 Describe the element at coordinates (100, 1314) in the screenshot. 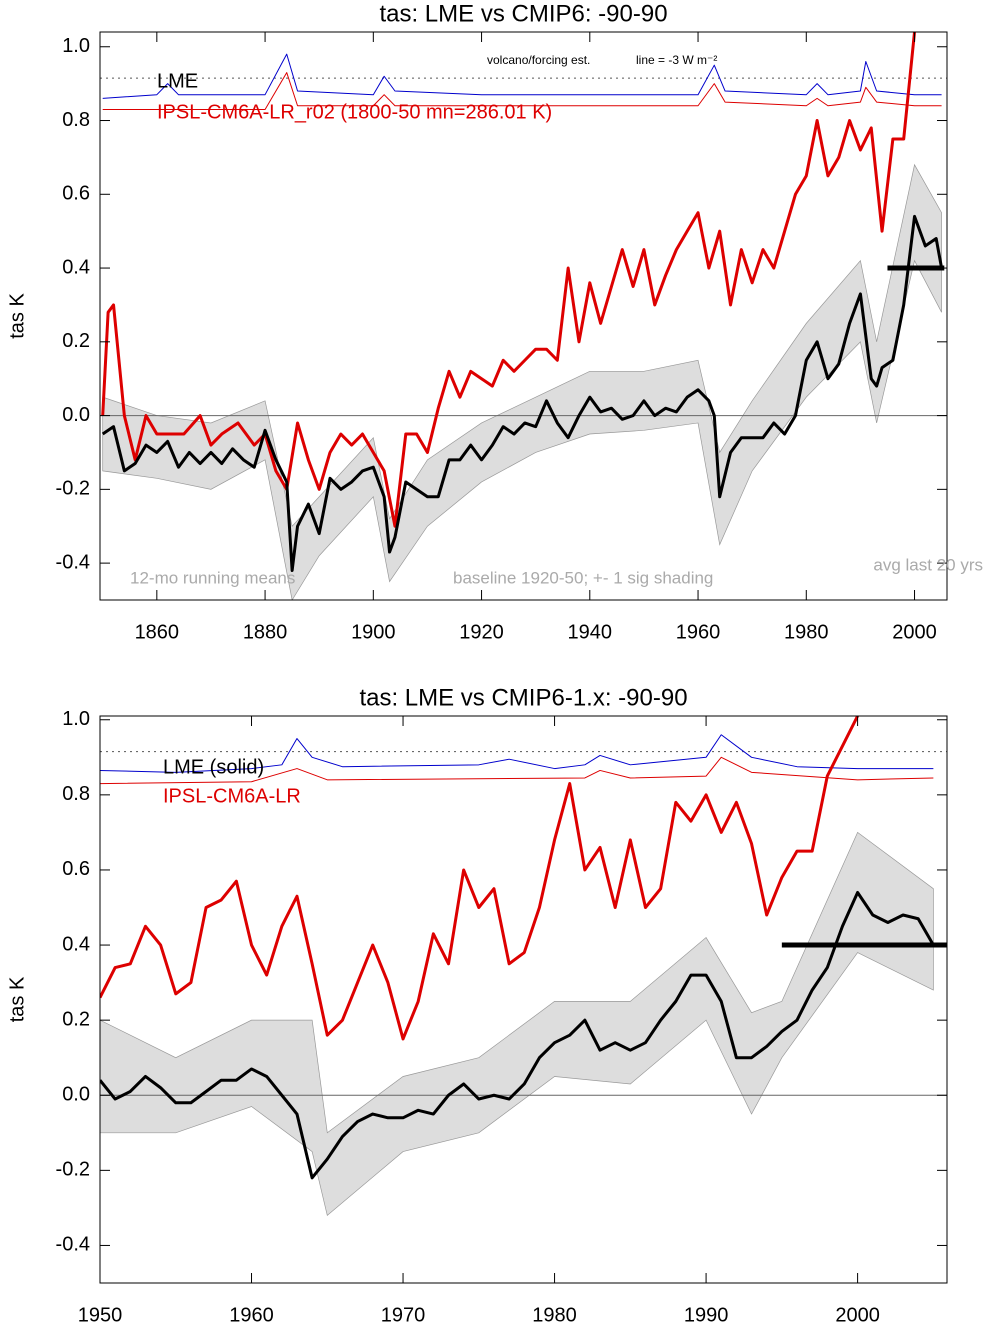

I see `x-tick-label: 1950` at that location.